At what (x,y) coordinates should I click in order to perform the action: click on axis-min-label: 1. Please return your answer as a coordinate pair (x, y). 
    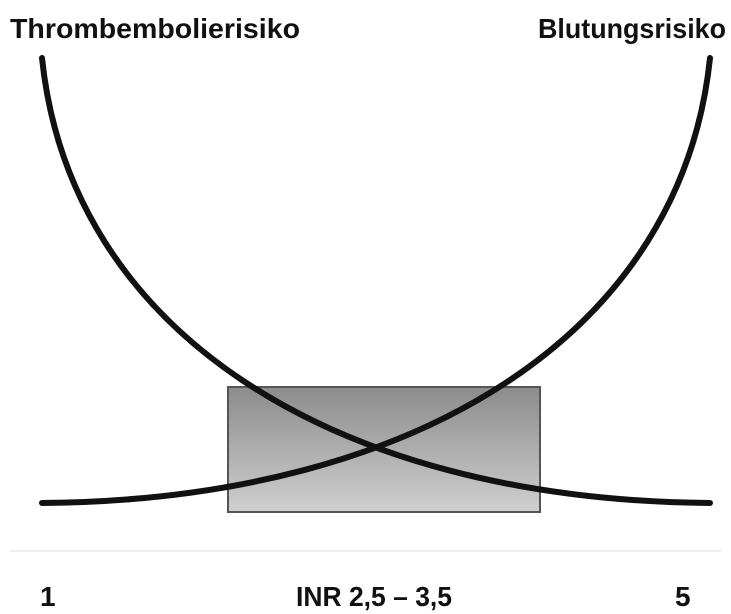
    Looking at the image, I should click on (48, 596).